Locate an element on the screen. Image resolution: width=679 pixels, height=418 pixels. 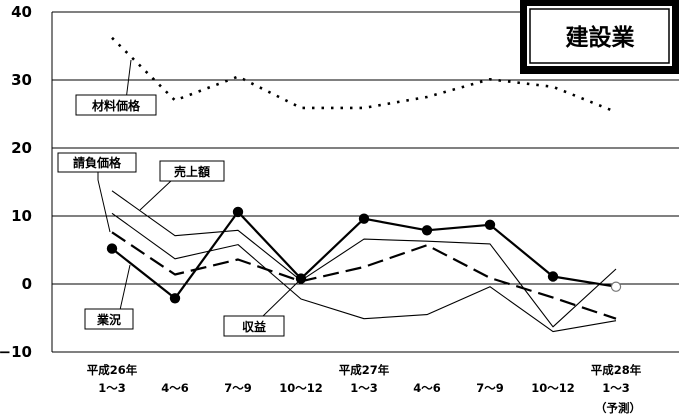
label-business-leader is located at coordinates (125, 287).